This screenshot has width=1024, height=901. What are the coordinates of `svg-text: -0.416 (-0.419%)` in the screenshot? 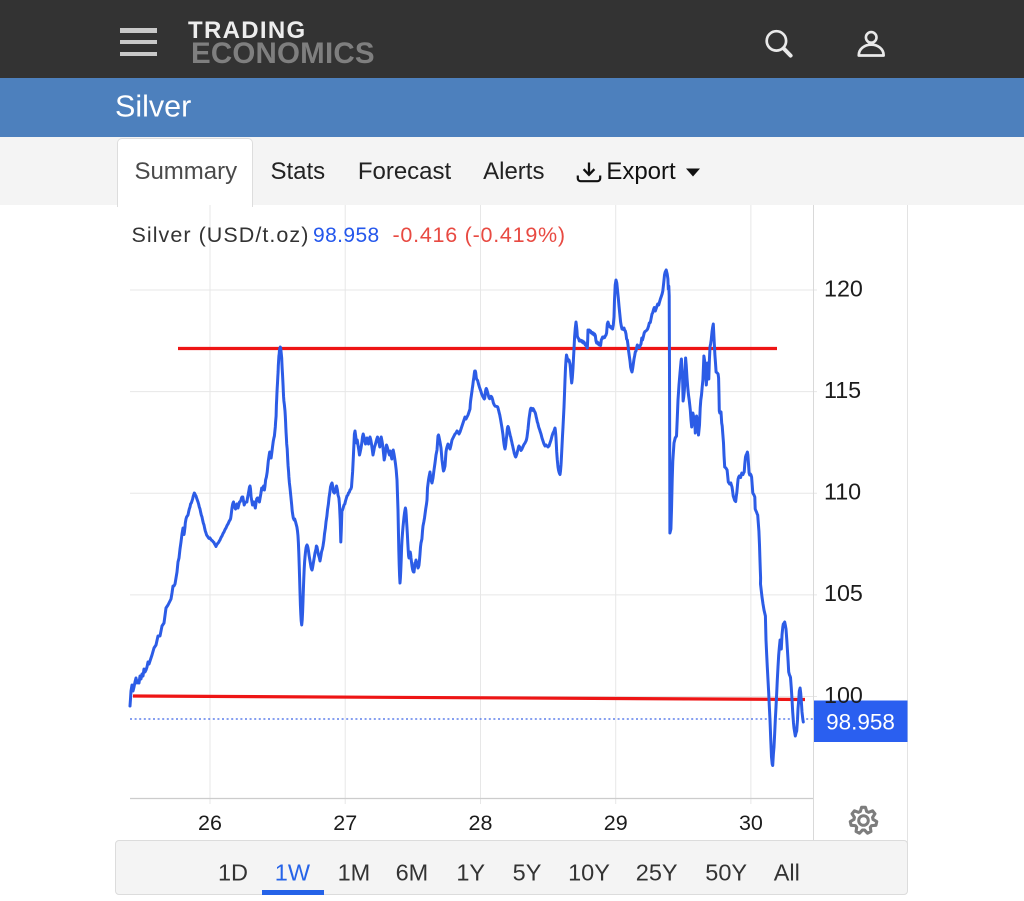 It's located at (479, 235).